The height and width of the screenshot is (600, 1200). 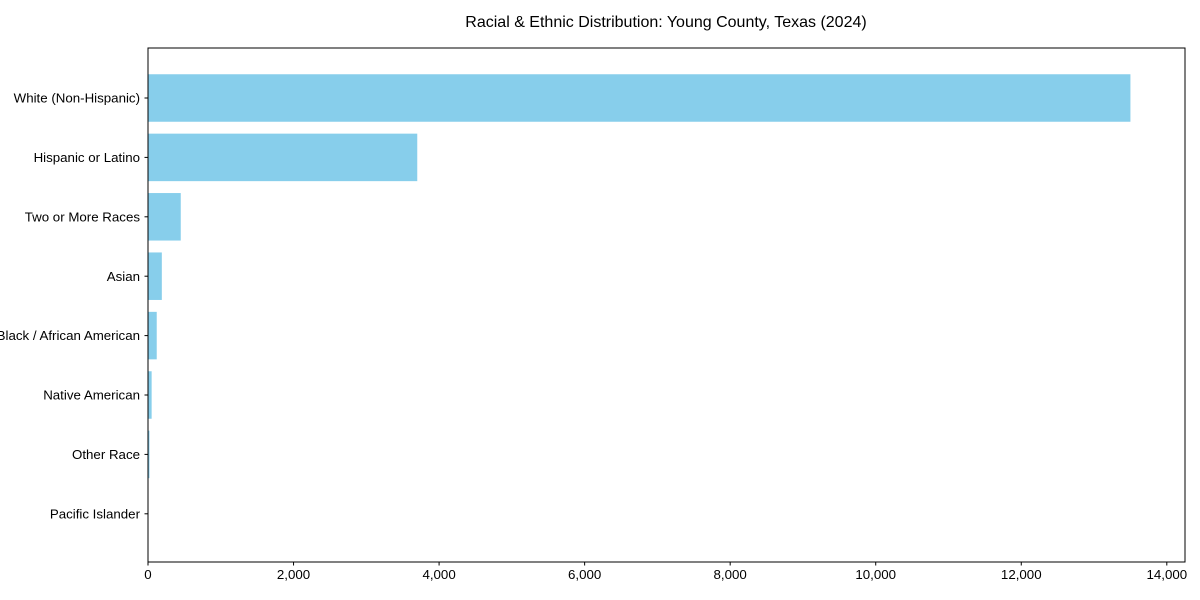 What do you see at coordinates (875, 574) in the screenshot?
I see `x-tick-label: 10,000` at bounding box center [875, 574].